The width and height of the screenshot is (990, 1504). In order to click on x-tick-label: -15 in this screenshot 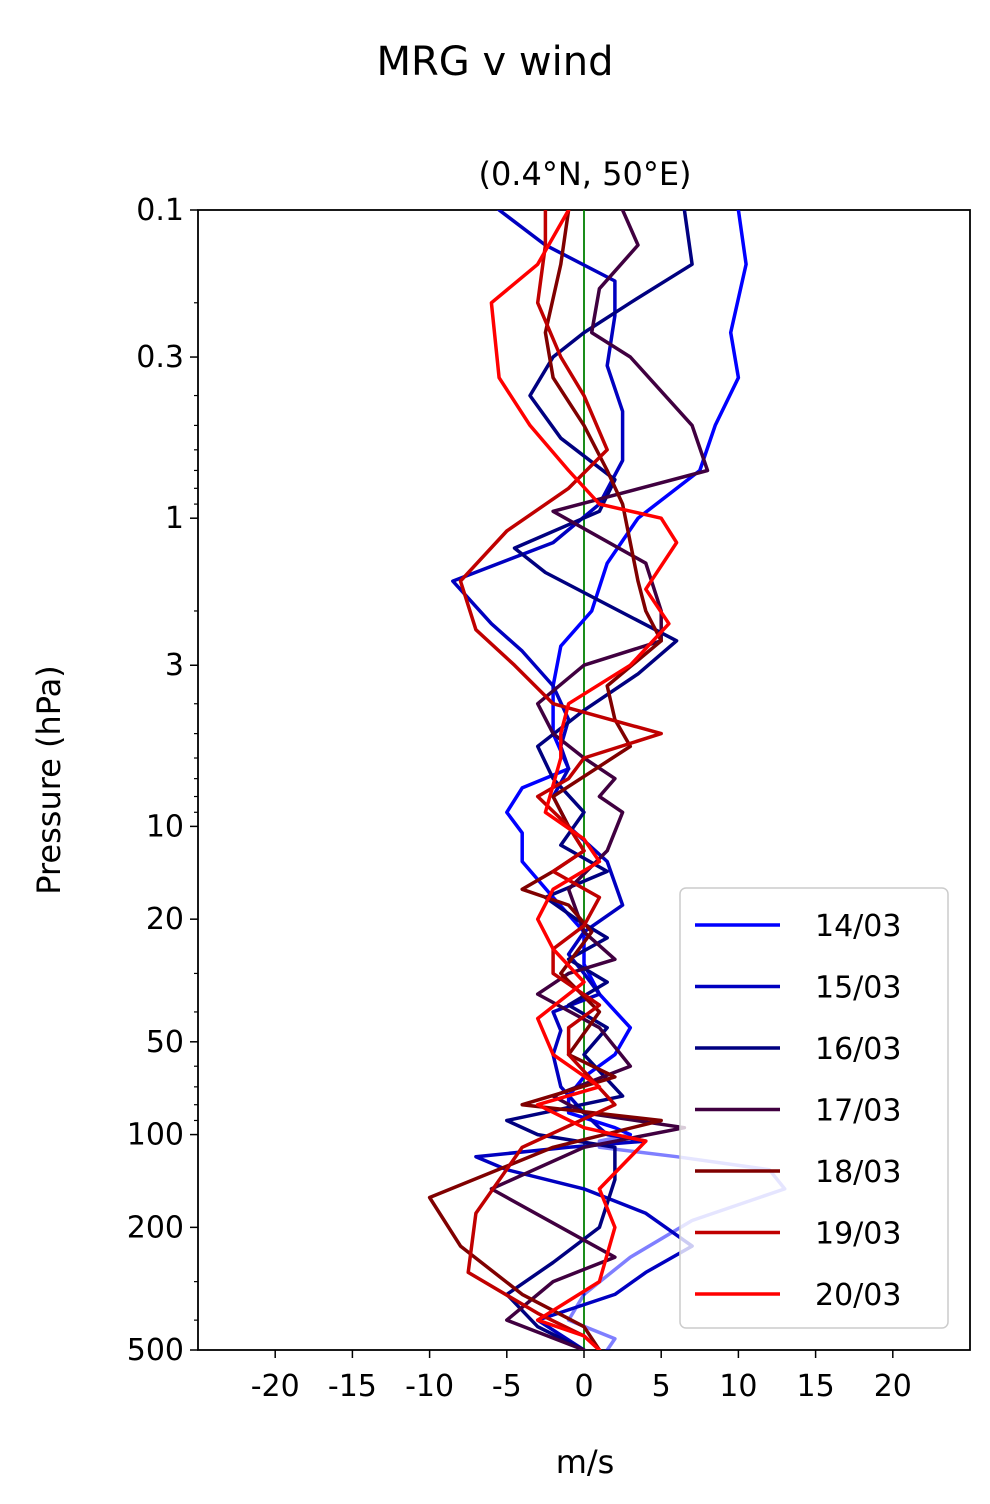, I will do `click(352, 1386)`.